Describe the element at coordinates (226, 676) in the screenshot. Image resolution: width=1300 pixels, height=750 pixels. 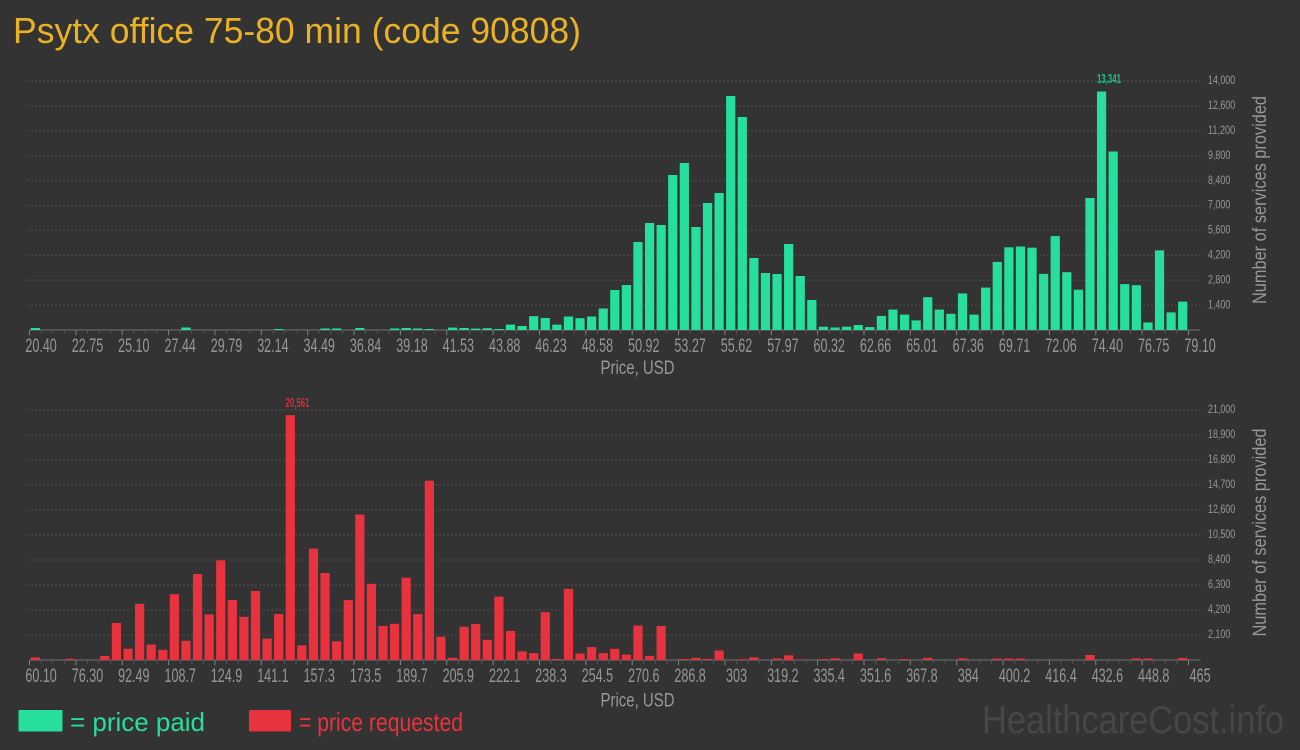
I see `svg-text: 124.9` at that location.